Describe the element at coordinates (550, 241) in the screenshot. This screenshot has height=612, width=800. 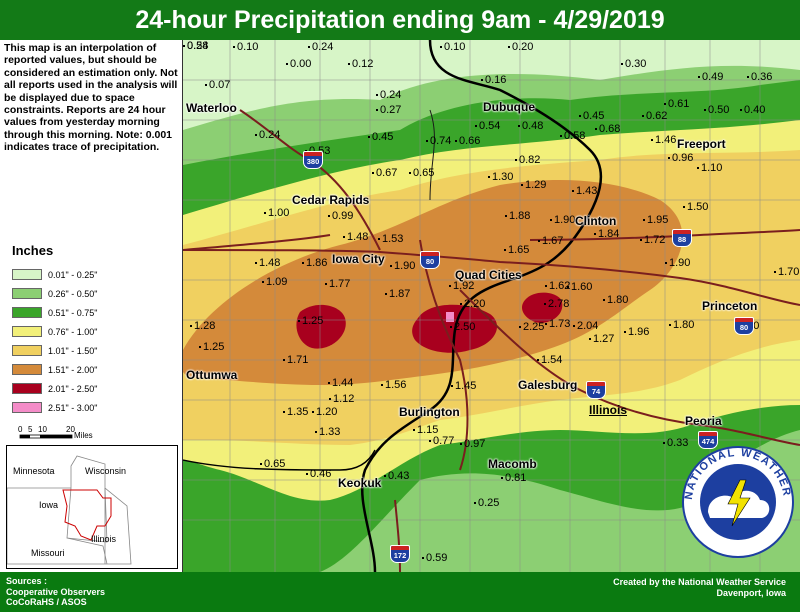
I see `precip-value: 1.67` at that location.